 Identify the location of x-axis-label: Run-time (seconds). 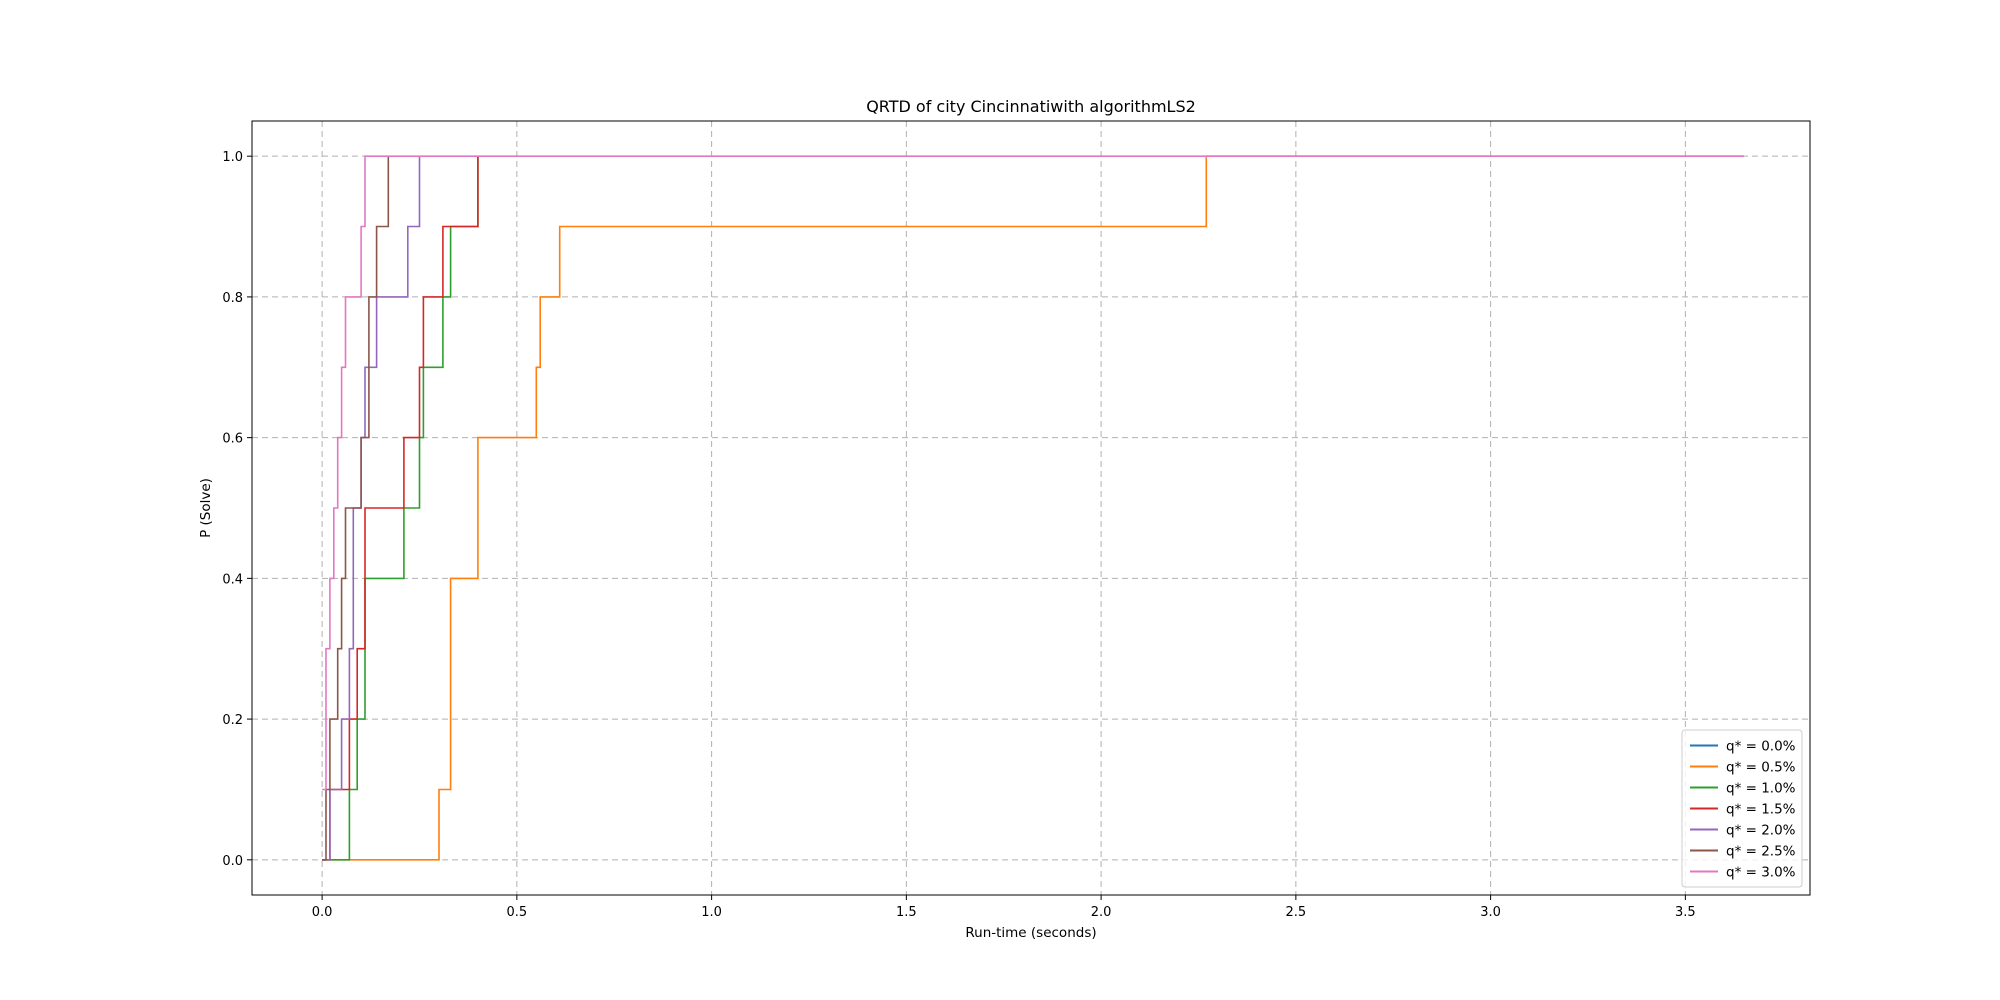
(1030, 933).